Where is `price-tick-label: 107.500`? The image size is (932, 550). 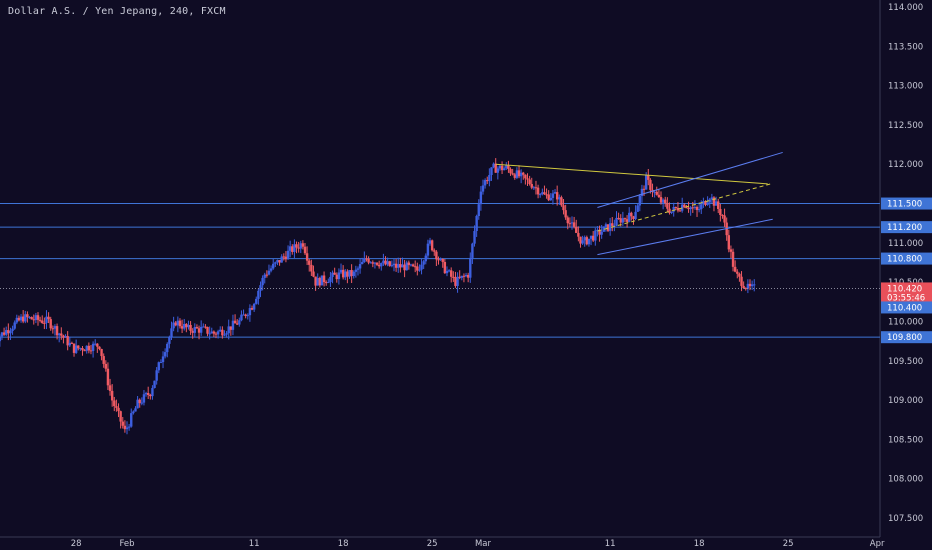
price-tick-label: 107.500 is located at coordinates (905, 519).